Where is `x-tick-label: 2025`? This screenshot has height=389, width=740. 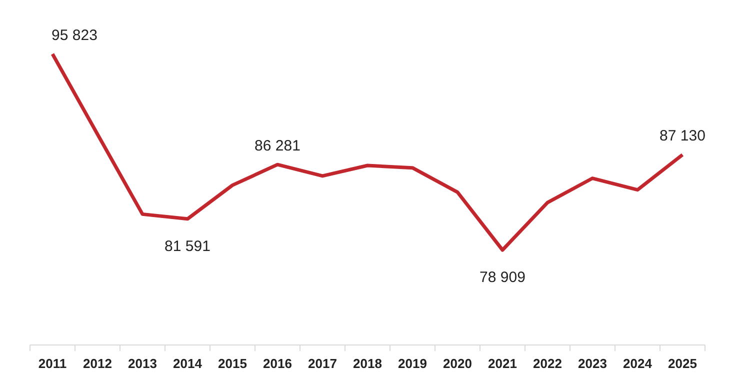 x-tick-label: 2025 is located at coordinates (682, 364).